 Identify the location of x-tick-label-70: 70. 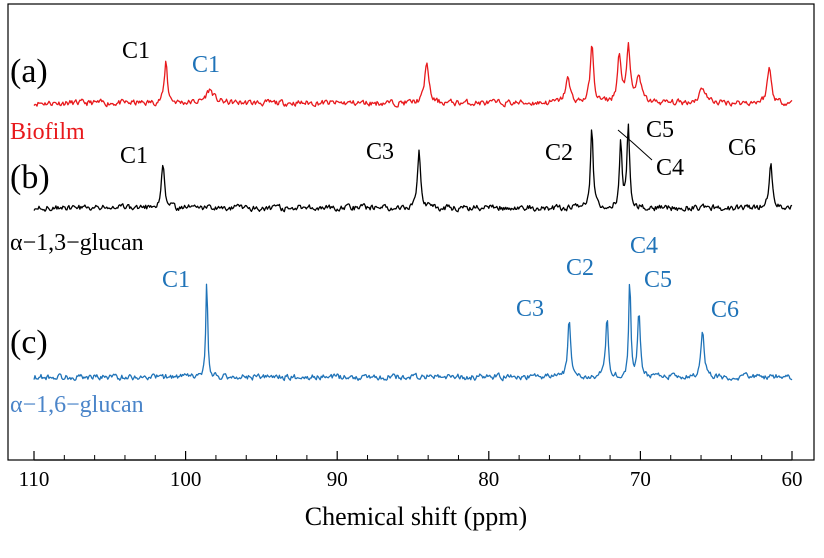
(640, 479).